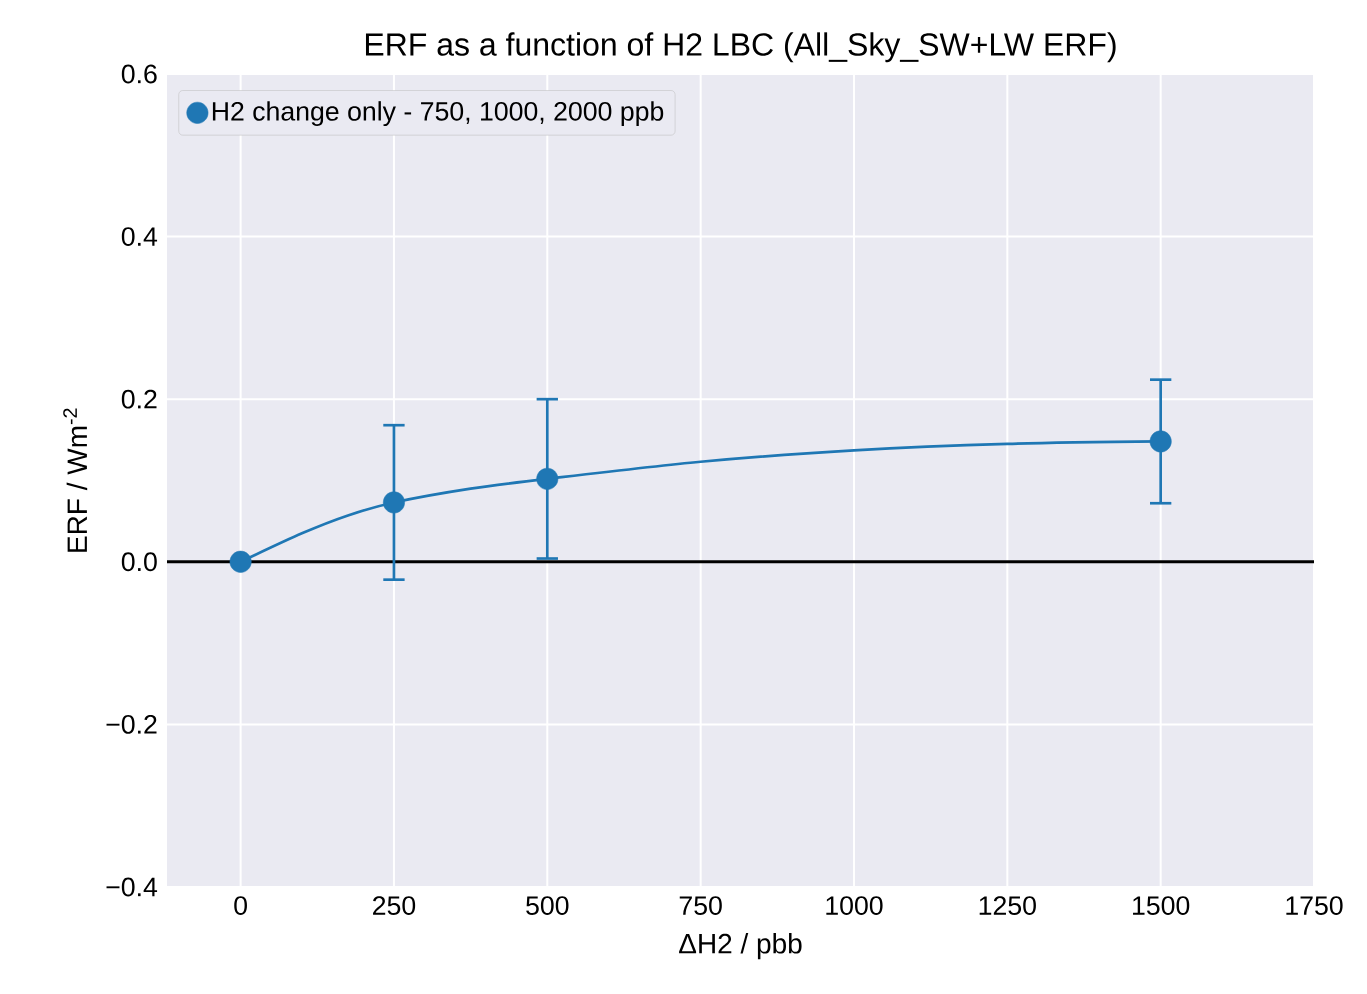  What do you see at coordinates (240, 906) in the screenshot?
I see `x-tick-label: 0` at bounding box center [240, 906].